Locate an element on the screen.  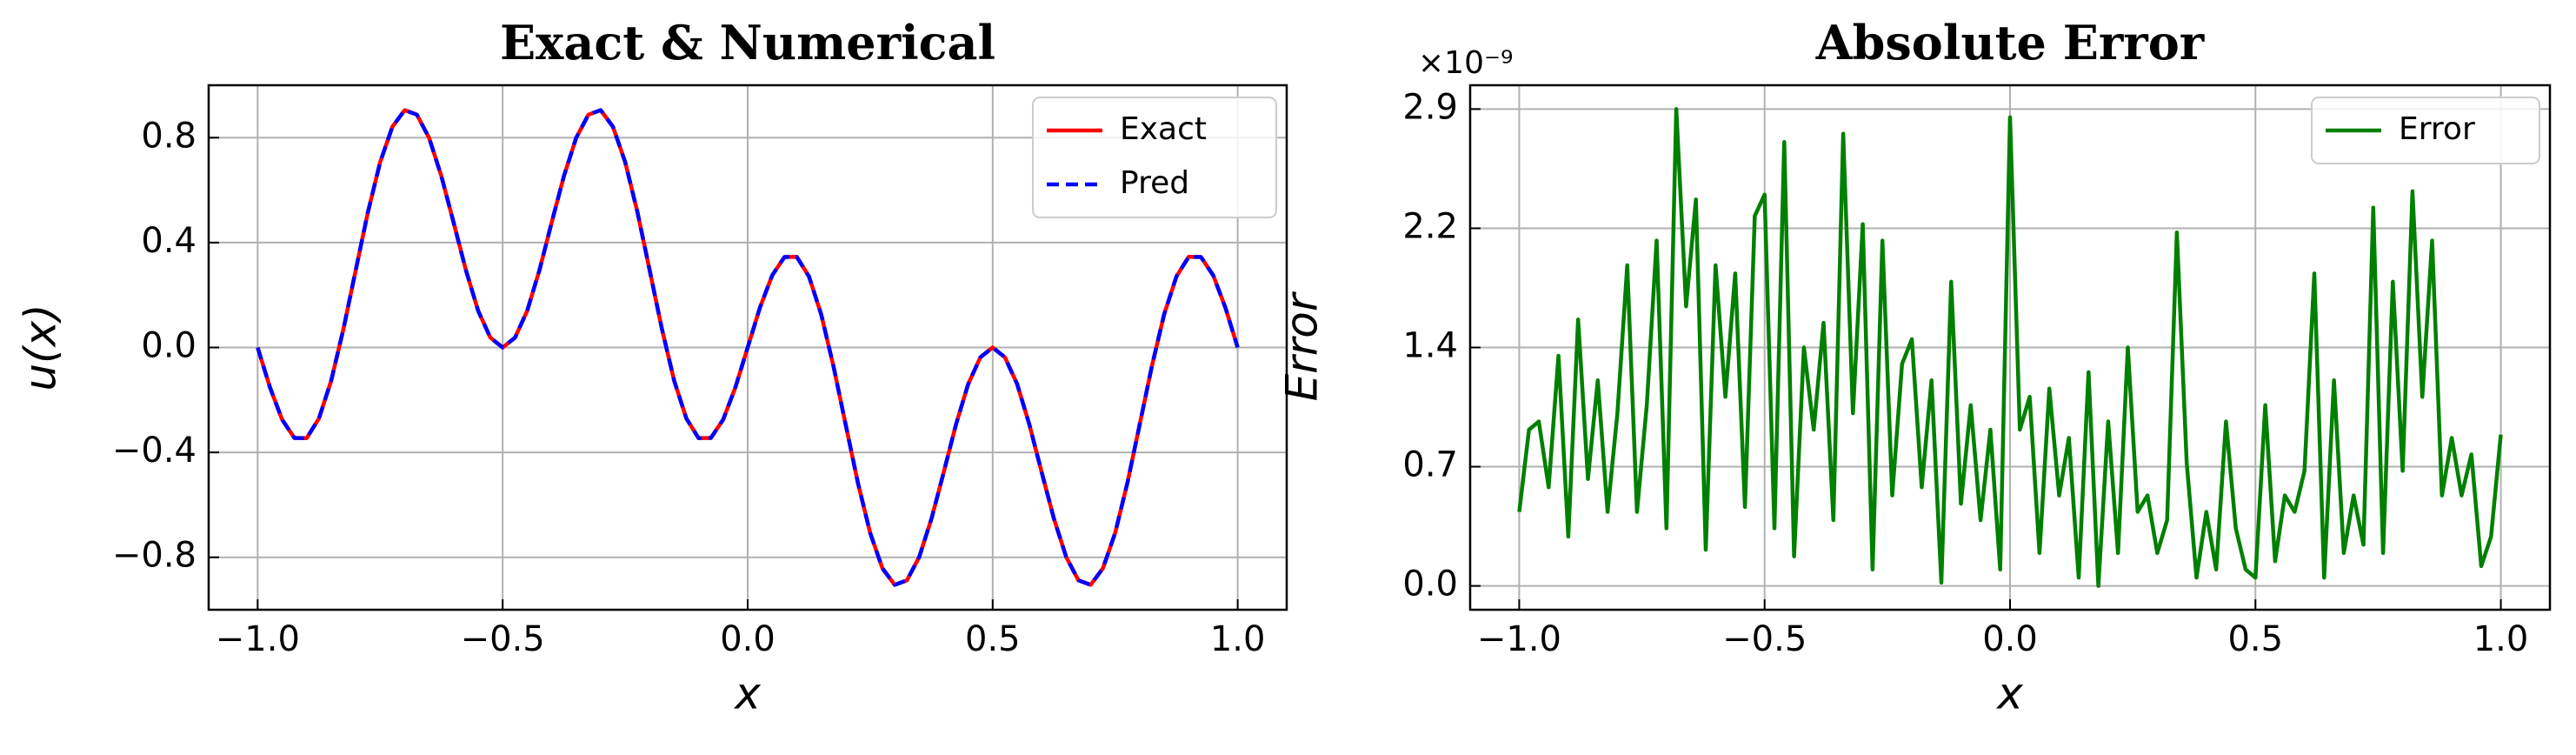
chart-title: Absolute Error is located at coordinates (2010, 43).